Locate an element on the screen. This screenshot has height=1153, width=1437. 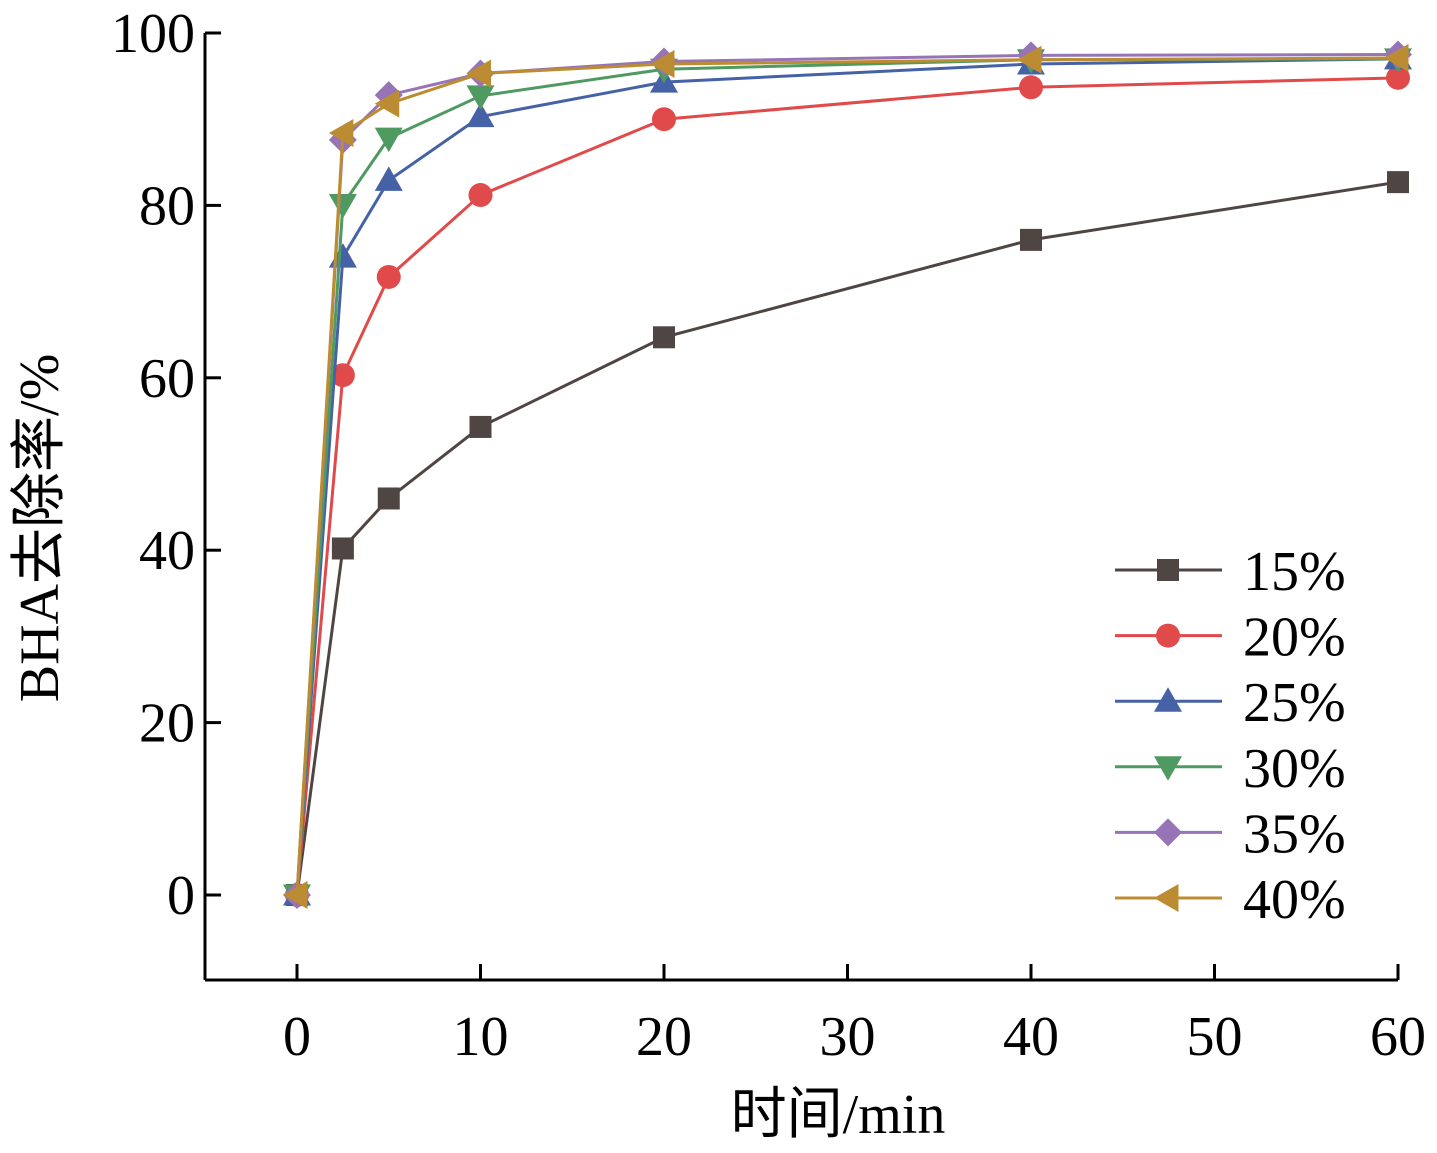
x-tick-label: 60 is located at coordinates (1398, 1037).